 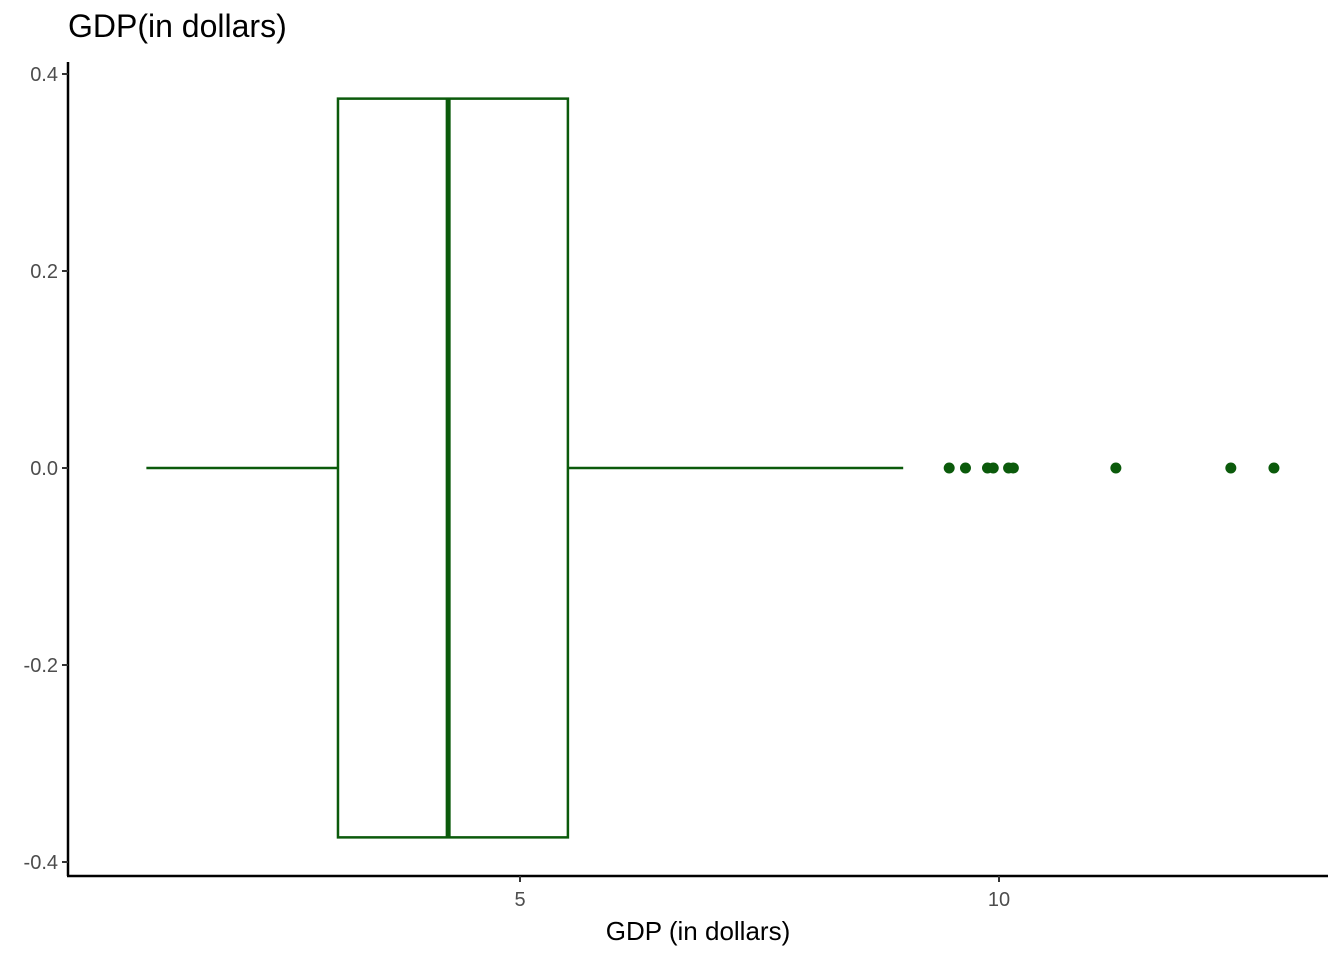 What do you see at coordinates (44, 75) in the screenshot?
I see `y-tick-label: 0.4` at bounding box center [44, 75].